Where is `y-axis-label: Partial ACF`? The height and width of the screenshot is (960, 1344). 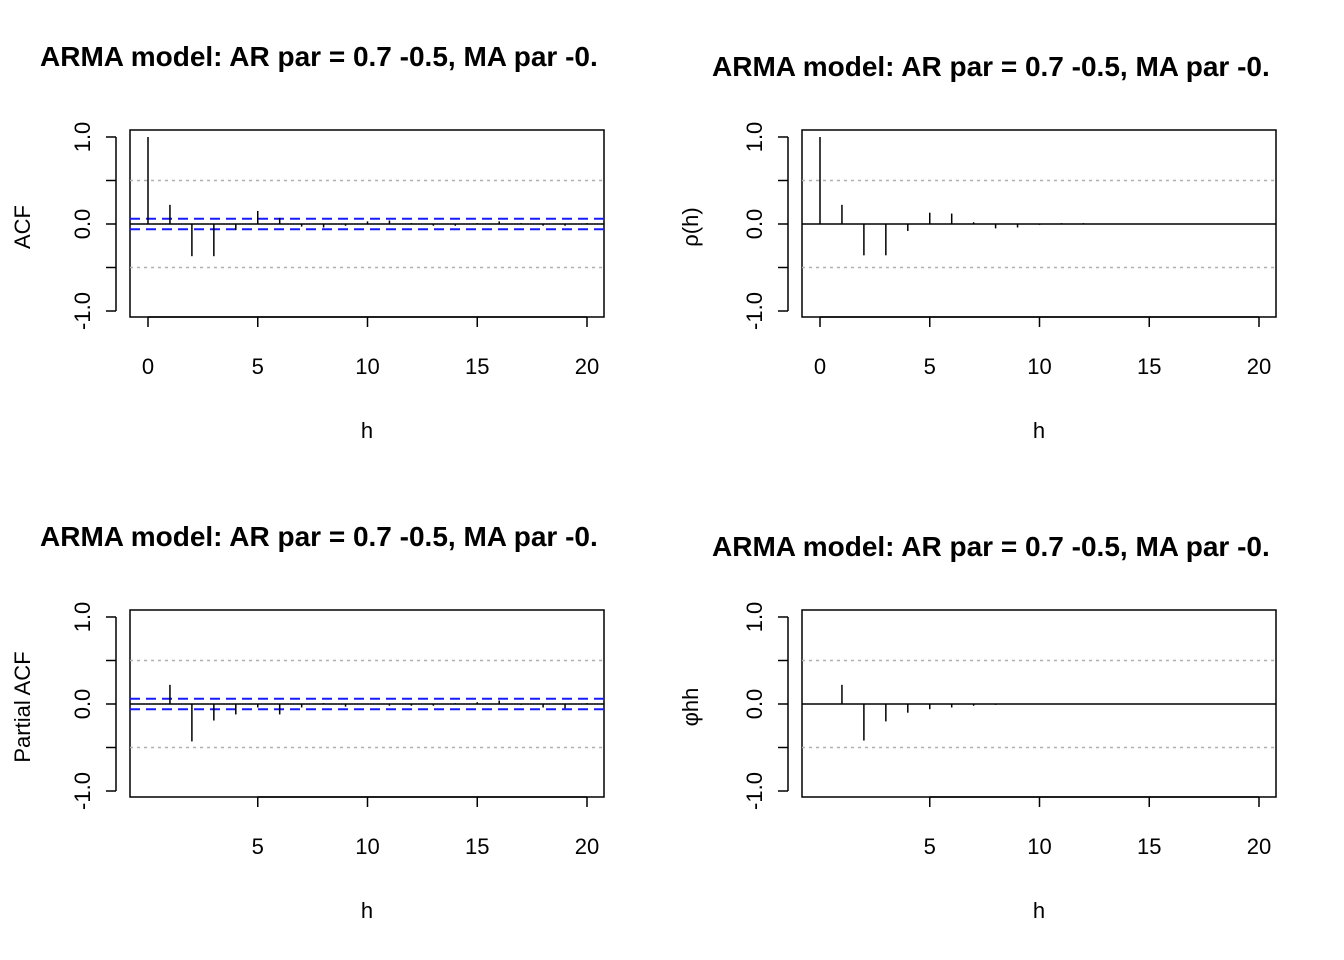
y-axis-label: Partial ACF is located at coordinates (22, 706).